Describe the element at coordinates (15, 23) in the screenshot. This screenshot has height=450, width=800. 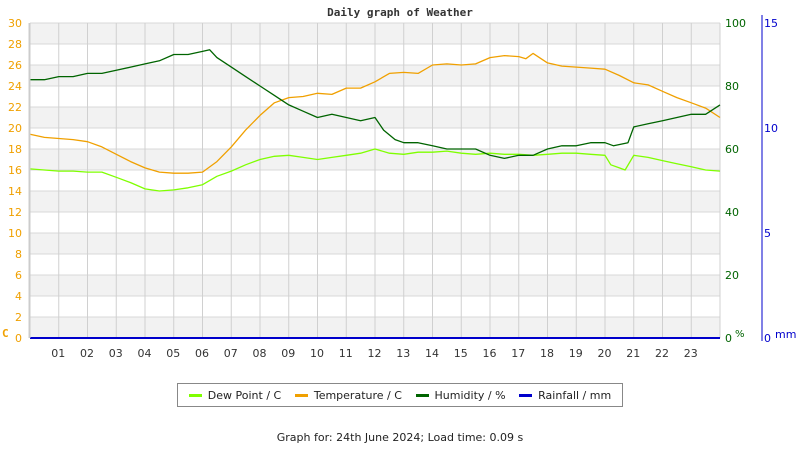
I see `svg-text: 30` at that location.